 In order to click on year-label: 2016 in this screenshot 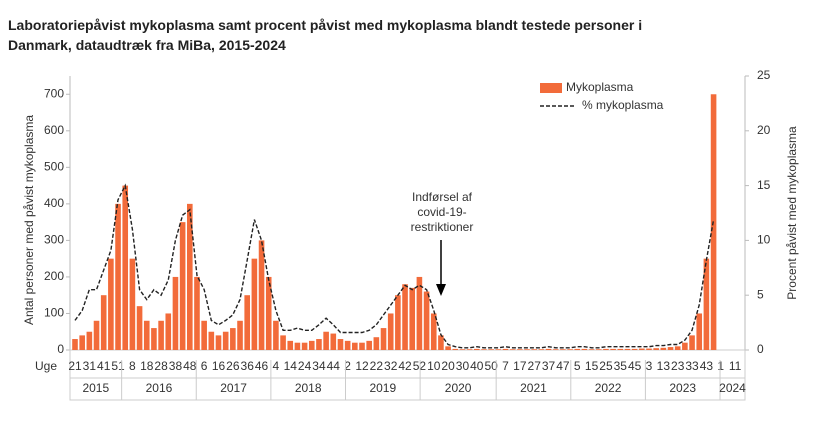, I will do `click(159, 388)`.